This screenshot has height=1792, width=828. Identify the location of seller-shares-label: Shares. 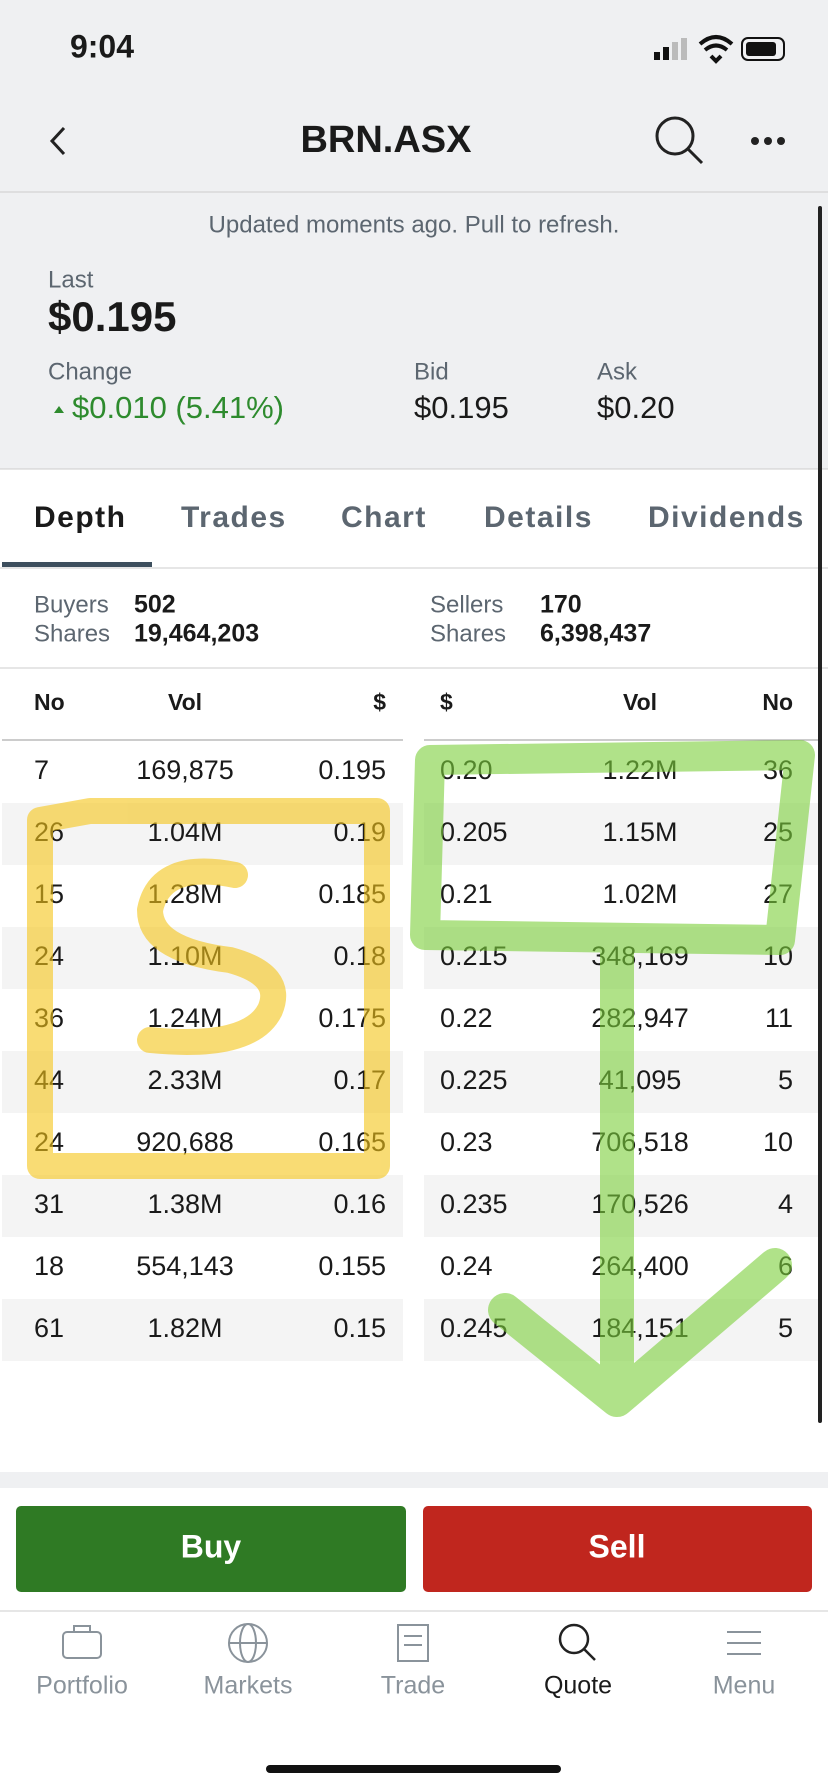
(468, 633).